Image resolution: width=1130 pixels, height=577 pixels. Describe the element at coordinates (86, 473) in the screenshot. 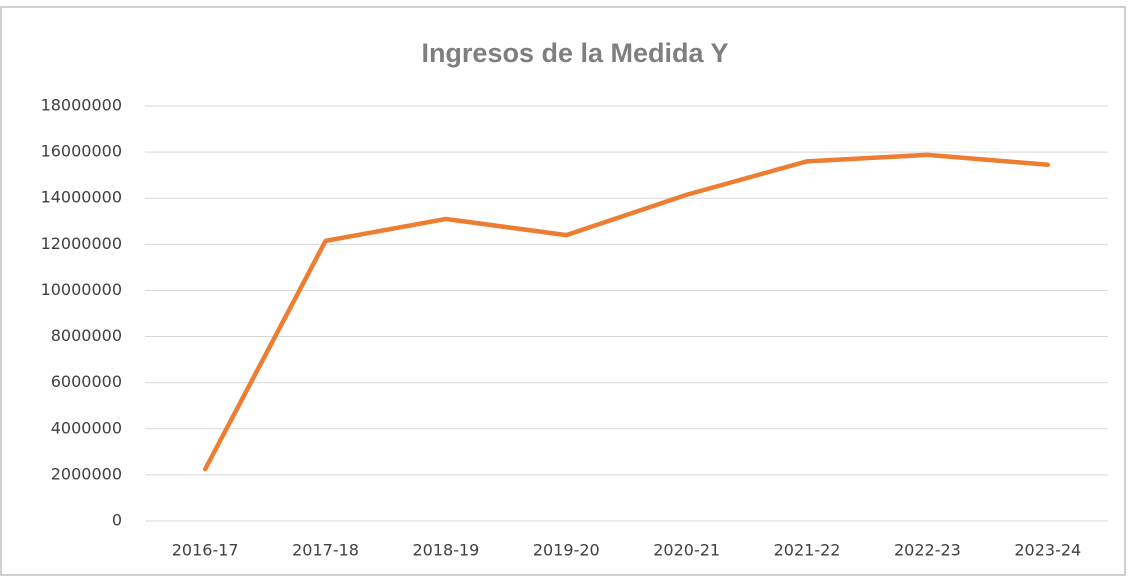

I see `y-tick-label: 2000000` at that location.